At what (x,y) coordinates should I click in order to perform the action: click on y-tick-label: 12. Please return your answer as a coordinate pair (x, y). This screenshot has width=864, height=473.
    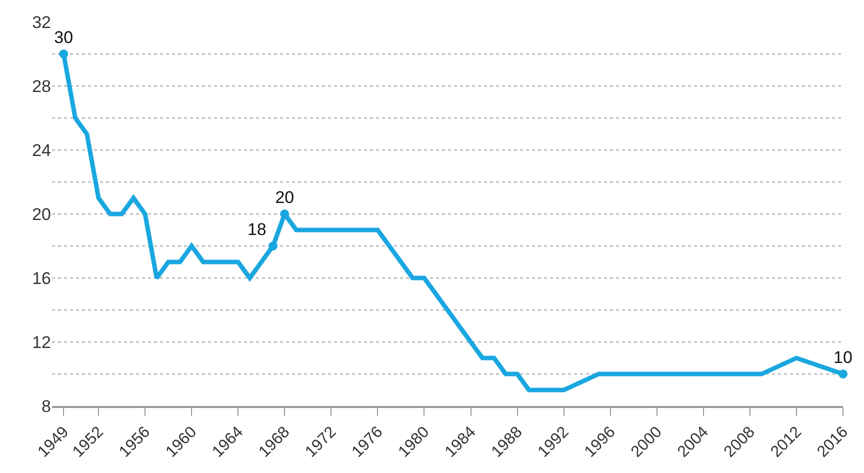
    Looking at the image, I should click on (41, 342).